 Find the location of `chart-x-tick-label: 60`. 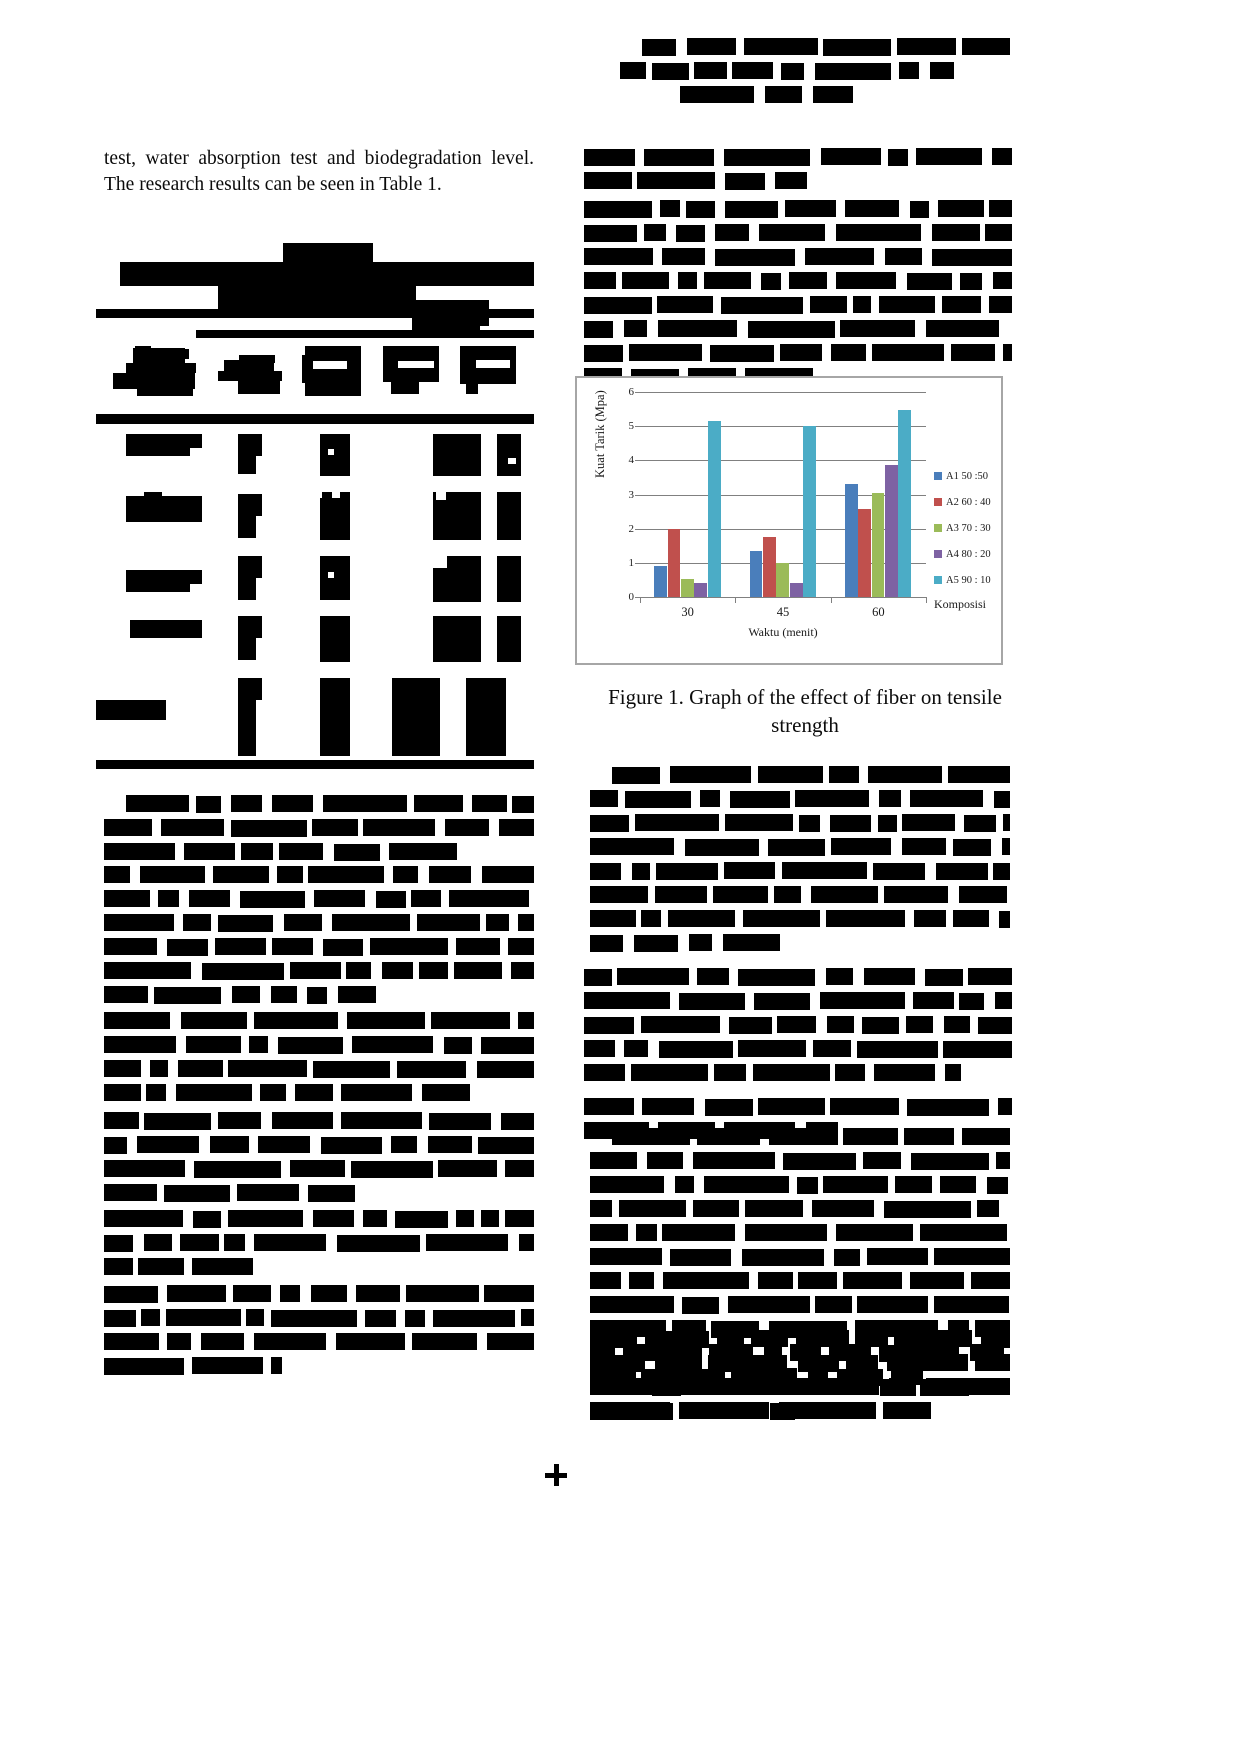

chart-x-tick-label: 60 is located at coordinates (878, 612).